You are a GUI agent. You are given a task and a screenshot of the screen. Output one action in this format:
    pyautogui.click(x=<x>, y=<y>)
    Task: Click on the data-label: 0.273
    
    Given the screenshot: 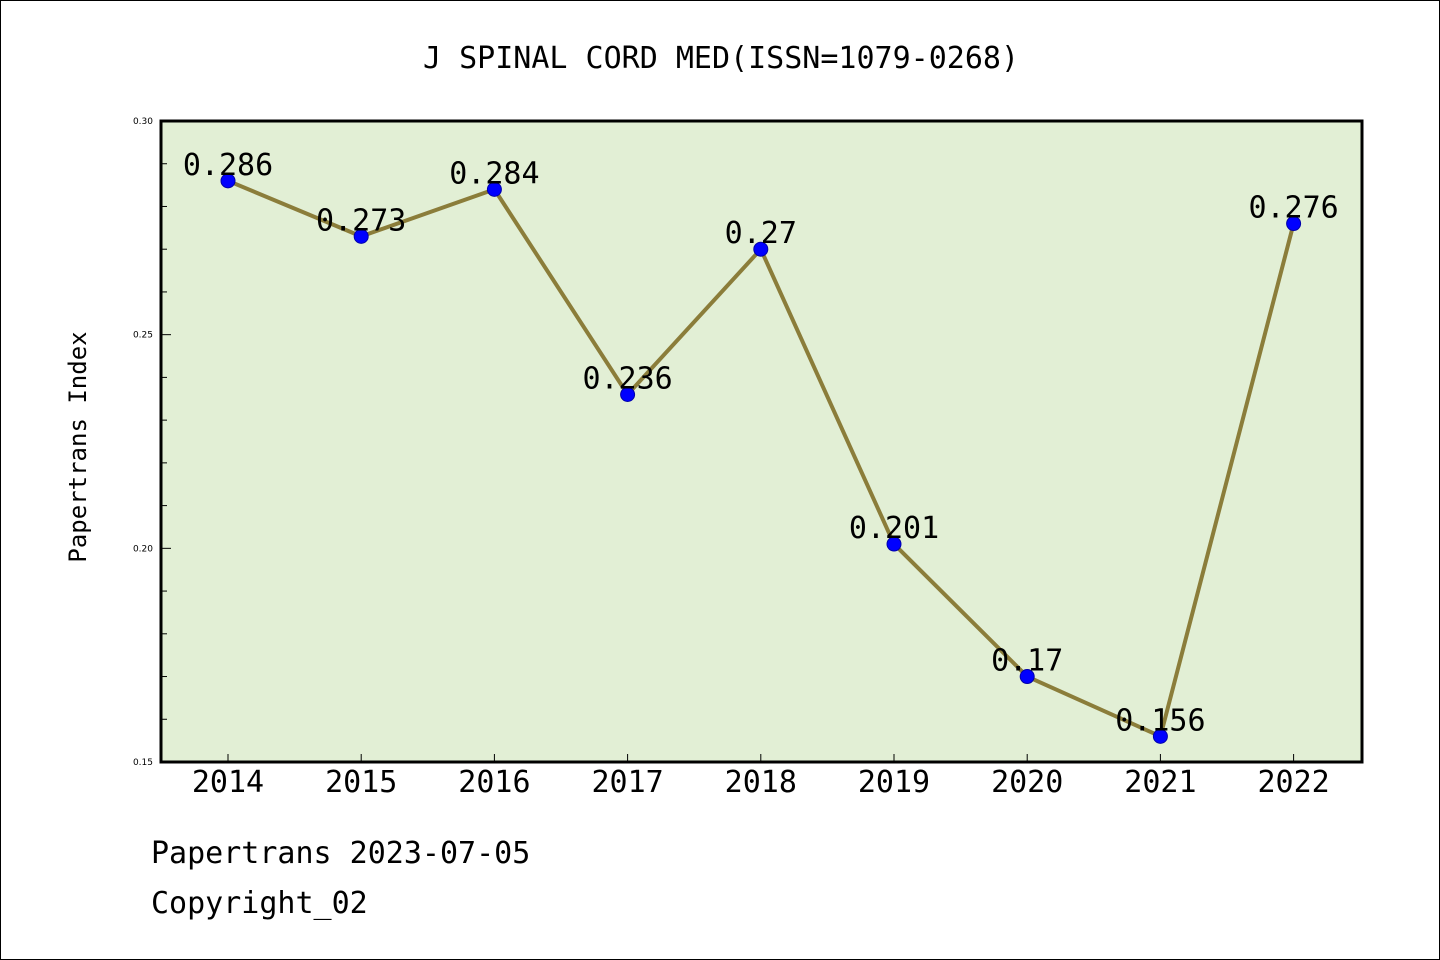 What is the action you would take?
    pyautogui.click(x=361, y=220)
    